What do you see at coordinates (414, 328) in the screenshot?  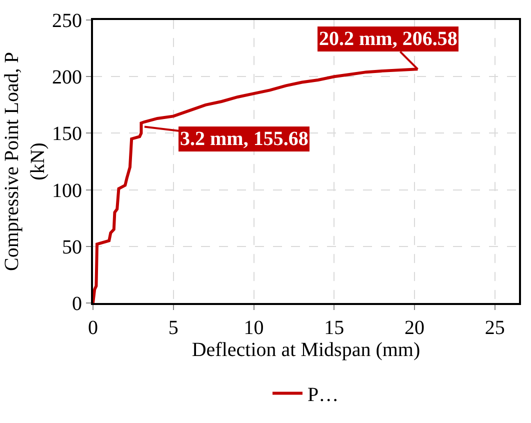 I see `x-tick-label: 20` at bounding box center [414, 328].